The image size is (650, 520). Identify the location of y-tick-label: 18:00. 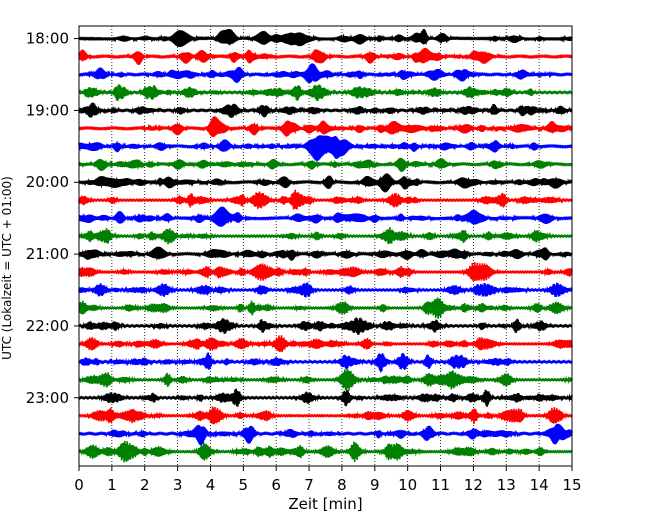
(47, 39).